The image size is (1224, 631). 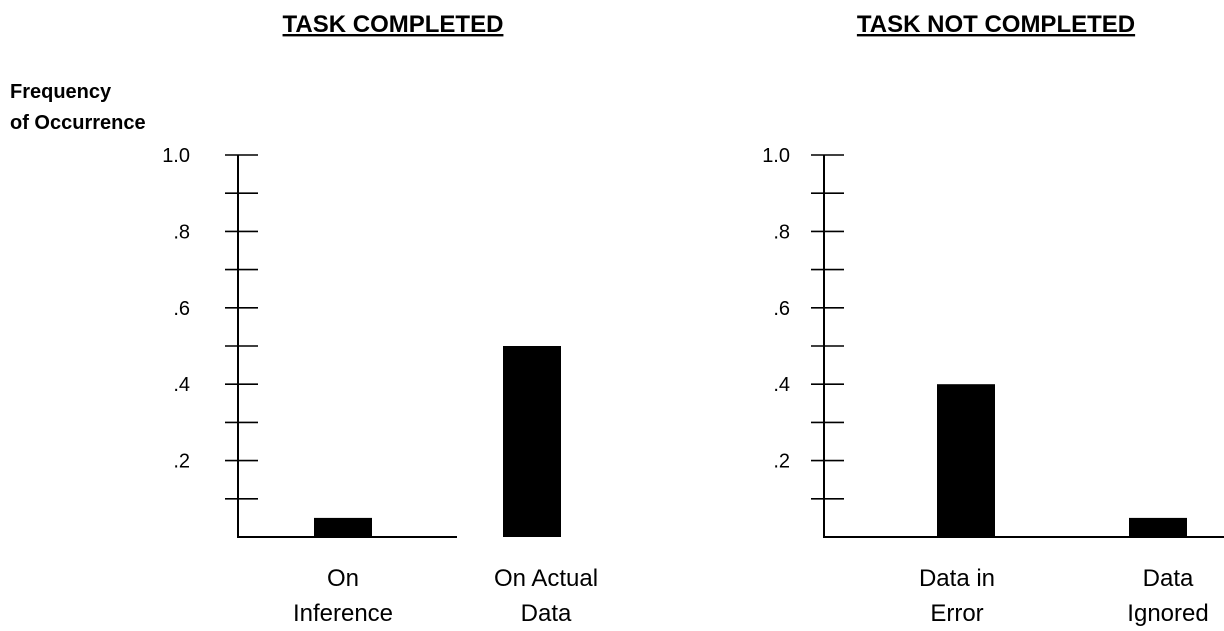 What do you see at coordinates (1167, 613) in the screenshot?
I see `category-label: Ignored` at bounding box center [1167, 613].